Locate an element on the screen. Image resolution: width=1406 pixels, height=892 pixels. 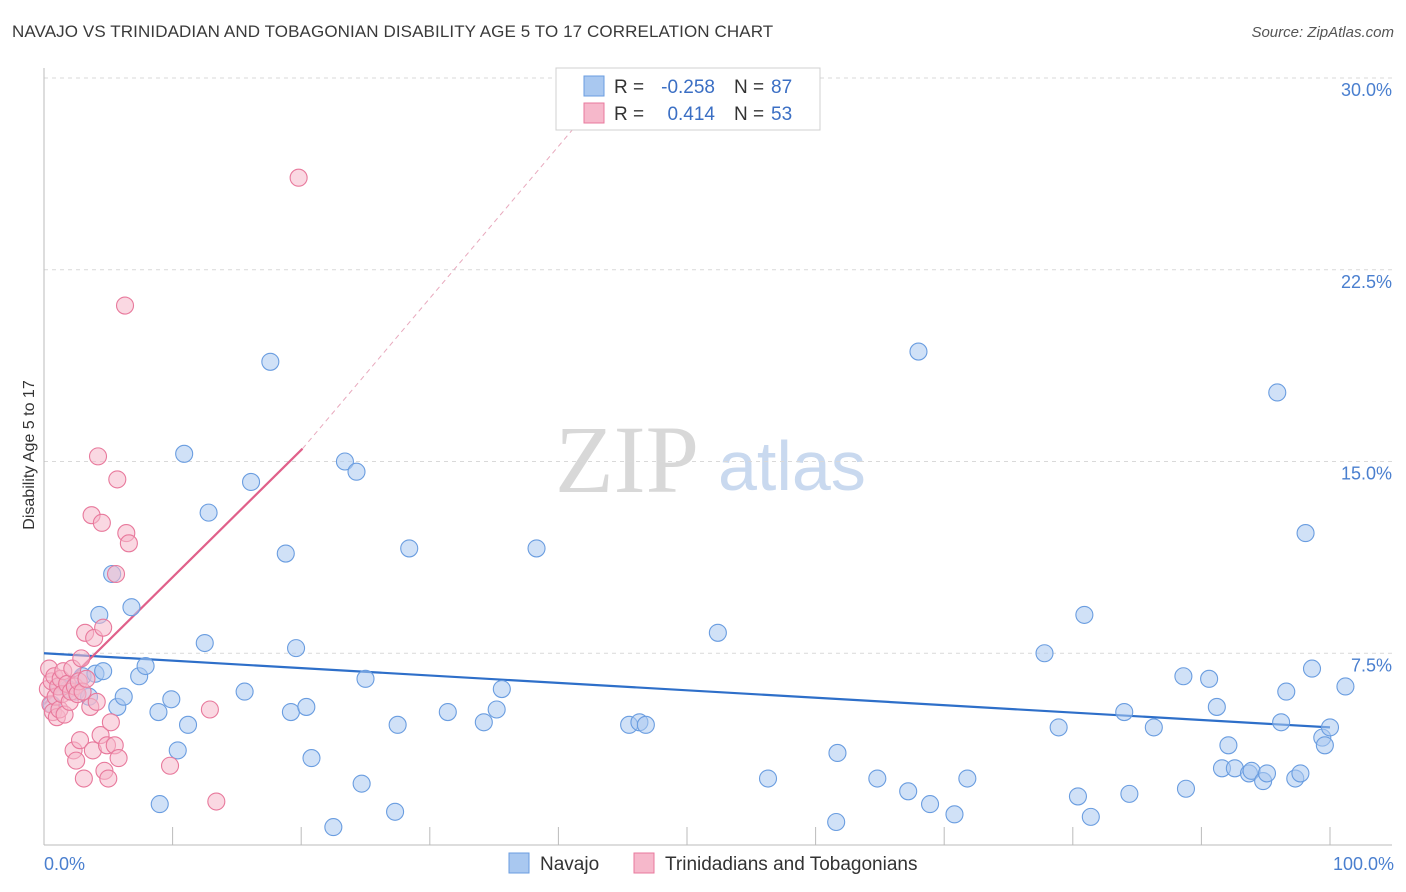
bottom-legend-label-navajo: Navajo is located at coordinates (569, 864).